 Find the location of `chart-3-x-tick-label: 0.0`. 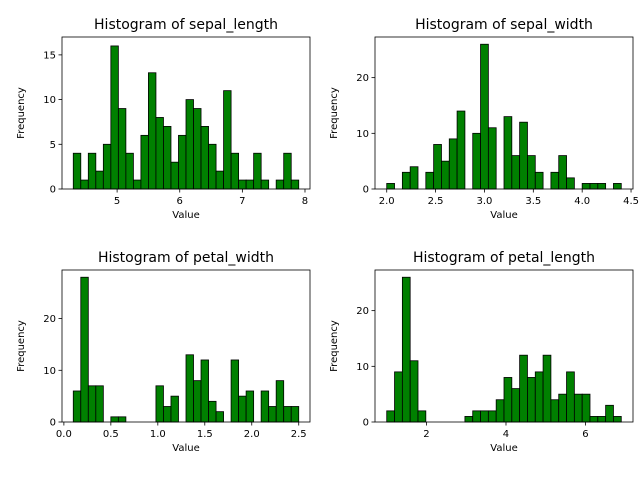

chart-3-x-tick-label: 0.0 is located at coordinates (64, 434).